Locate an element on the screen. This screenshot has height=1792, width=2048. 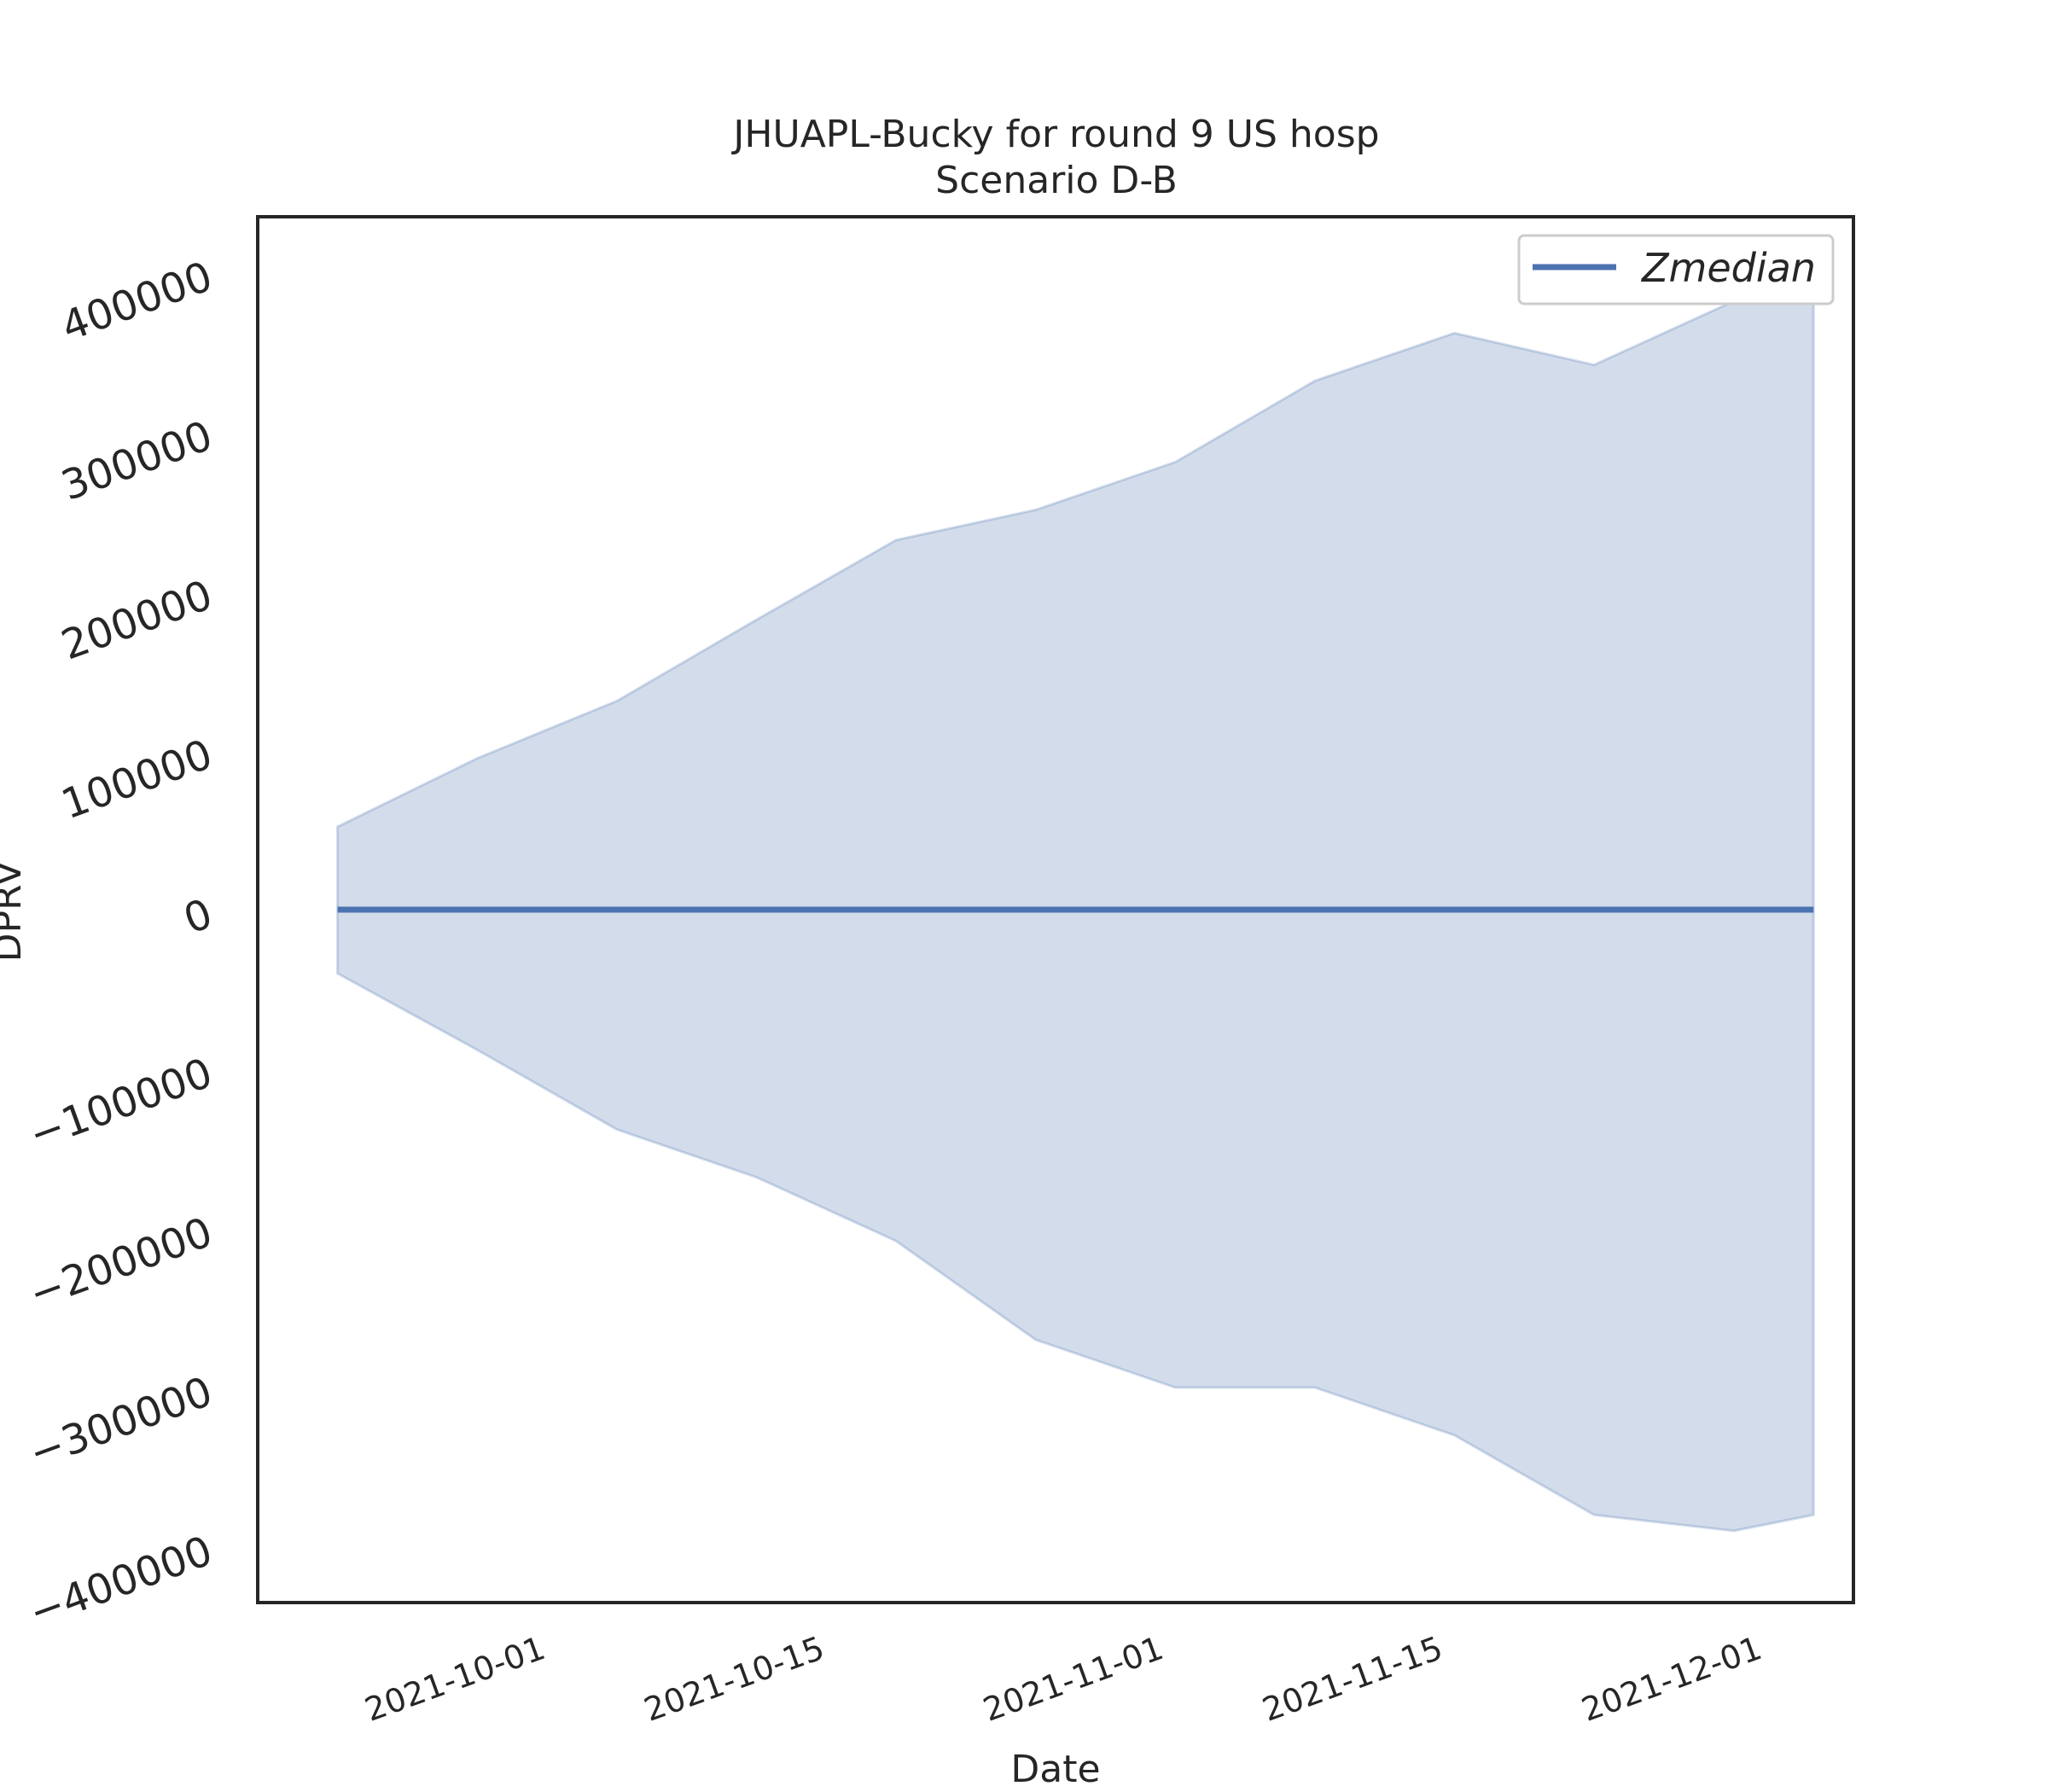
y-tick-label: 100000 is located at coordinates (136, 779).